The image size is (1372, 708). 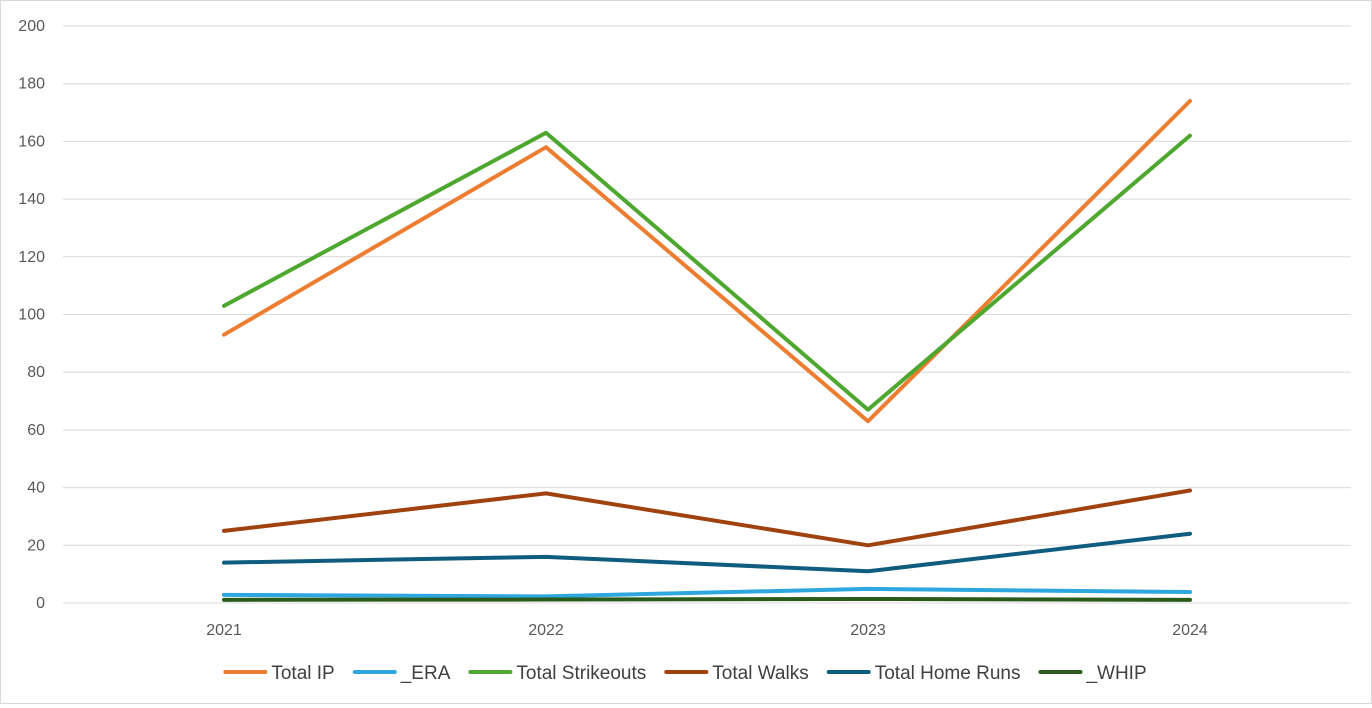 What do you see at coordinates (707, 599) in the screenshot?
I see `series-line-whip` at bounding box center [707, 599].